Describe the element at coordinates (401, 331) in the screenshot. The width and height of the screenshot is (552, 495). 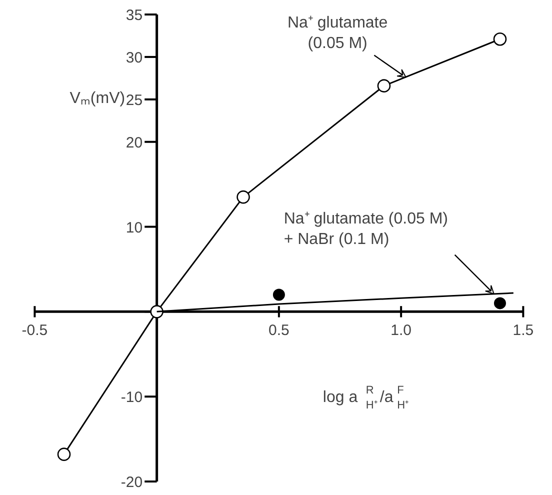
I see `x-tick-label: 1.0` at that location.